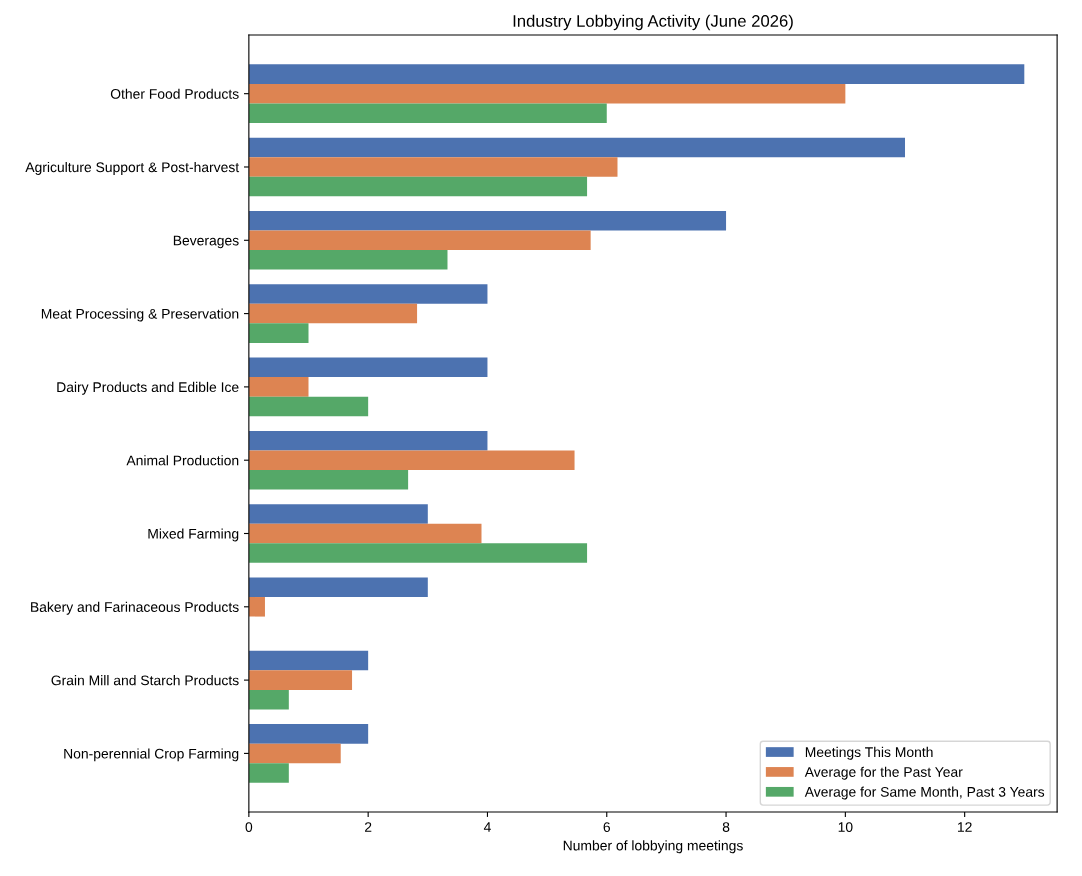  What do you see at coordinates (193, 535) in the screenshot?
I see `y-tick-label: Mixed Farming` at bounding box center [193, 535].